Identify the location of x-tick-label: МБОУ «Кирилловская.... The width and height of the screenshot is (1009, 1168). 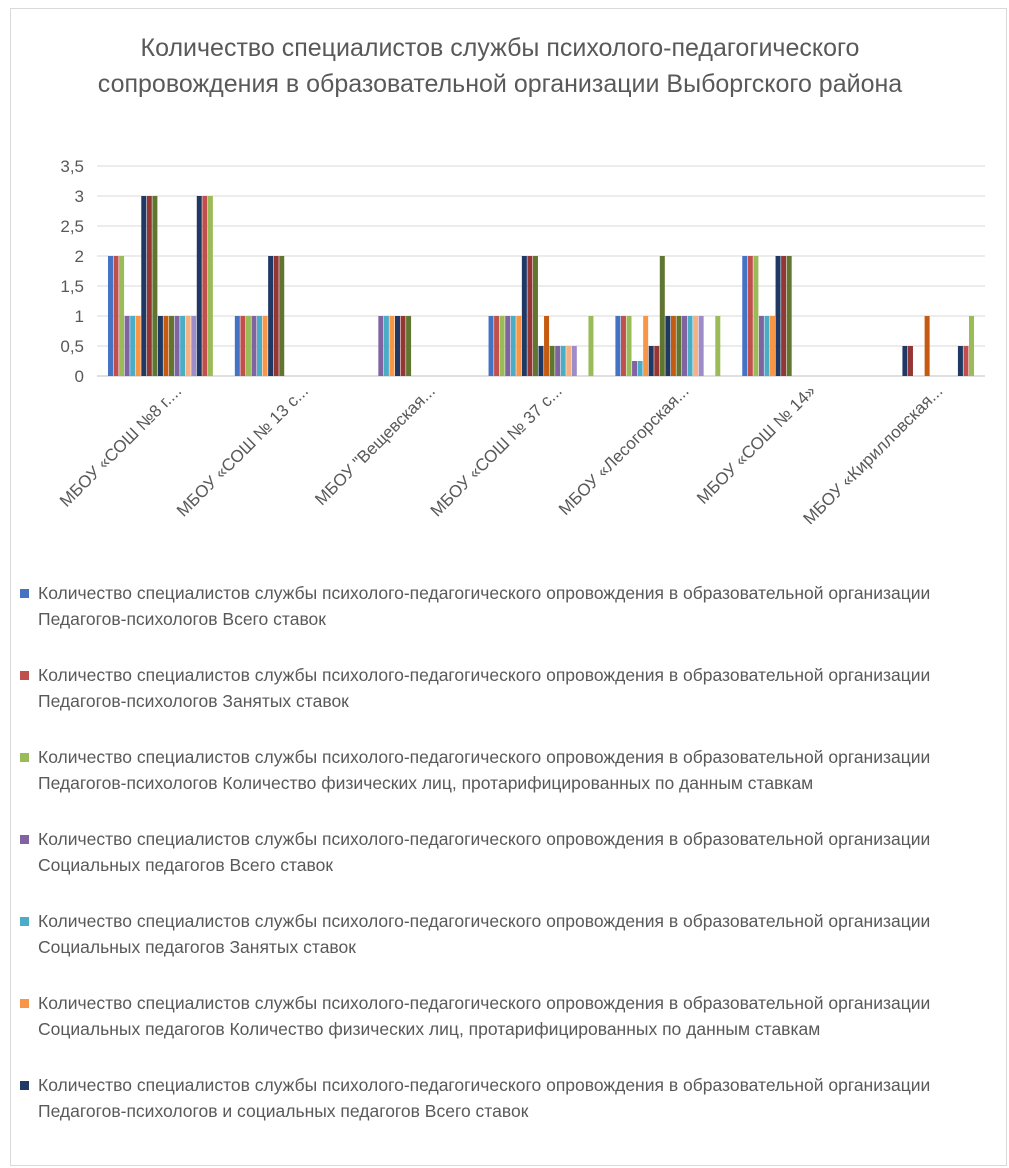
(872, 454).